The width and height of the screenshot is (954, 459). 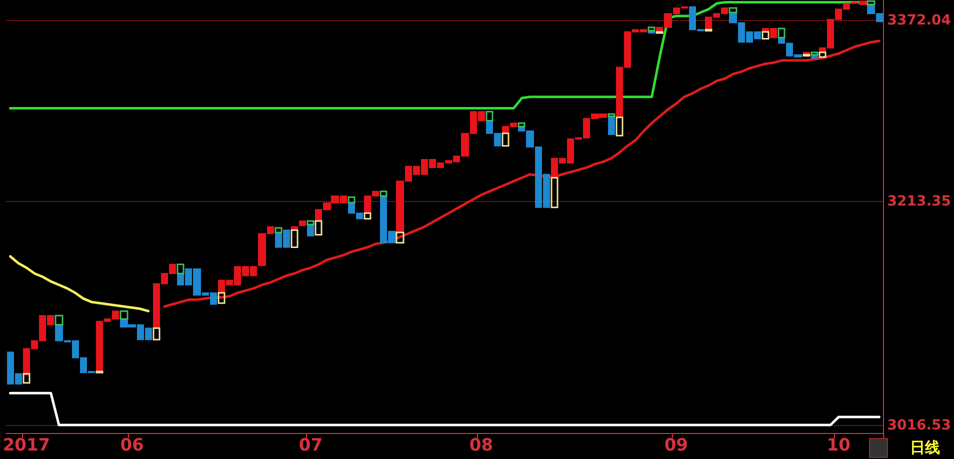 What do you see at coordinates (919, 426) in the screenshot?
I see `y-tick-label: 3016.53` at bounding box center [919, 426].